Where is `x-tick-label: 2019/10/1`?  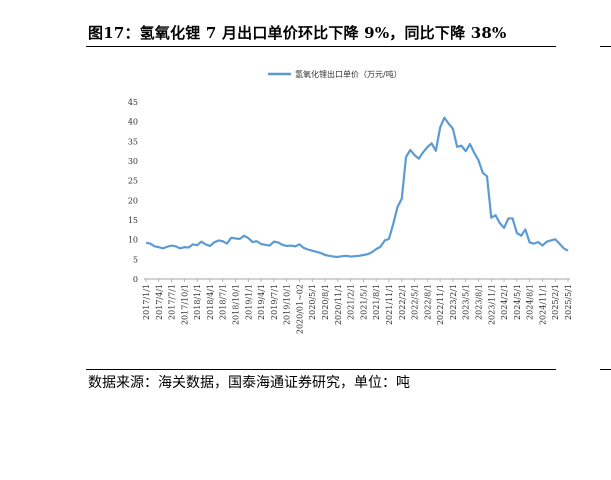 x-tick-label: 2019/10/1 is located at coordinates (287, 304).